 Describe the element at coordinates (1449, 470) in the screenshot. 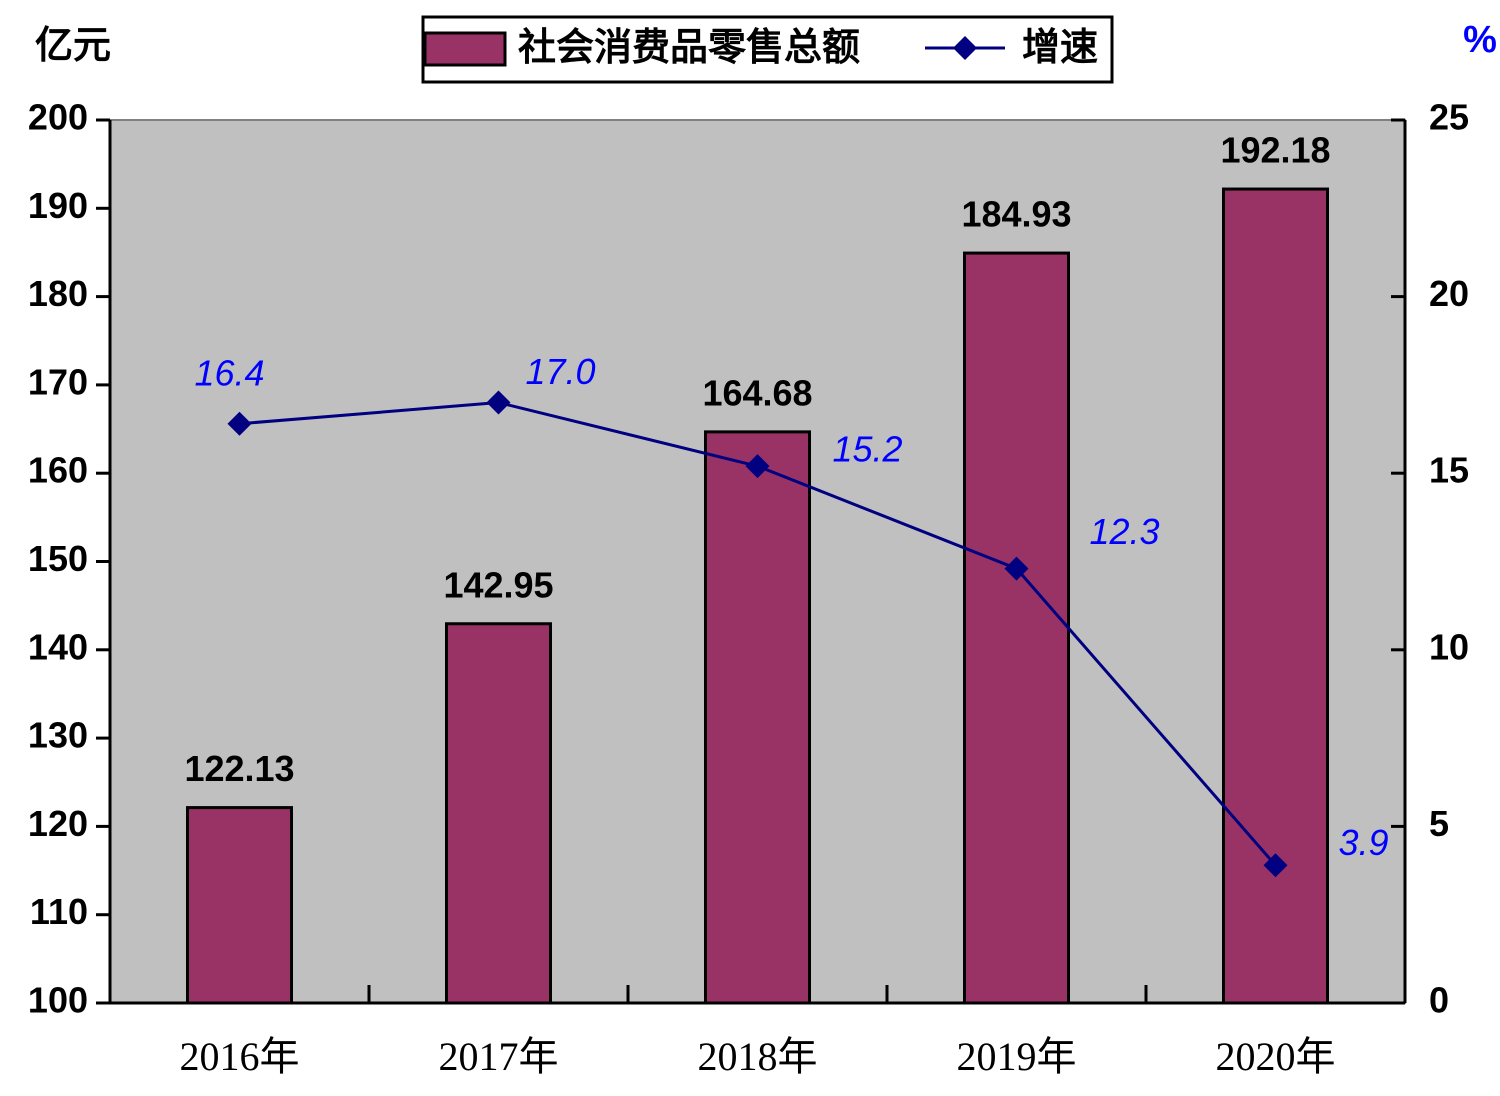

I see `y2-tick-label: 15` at that location.